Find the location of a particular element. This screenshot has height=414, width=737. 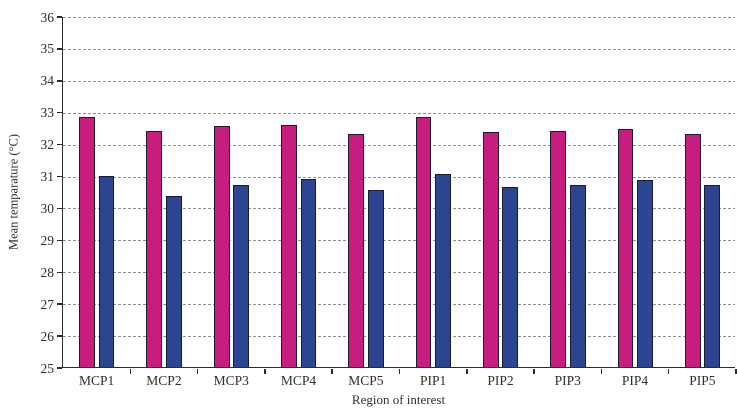

x-category-label-mcp3: MCP3 is located at coordinates (231, 380).